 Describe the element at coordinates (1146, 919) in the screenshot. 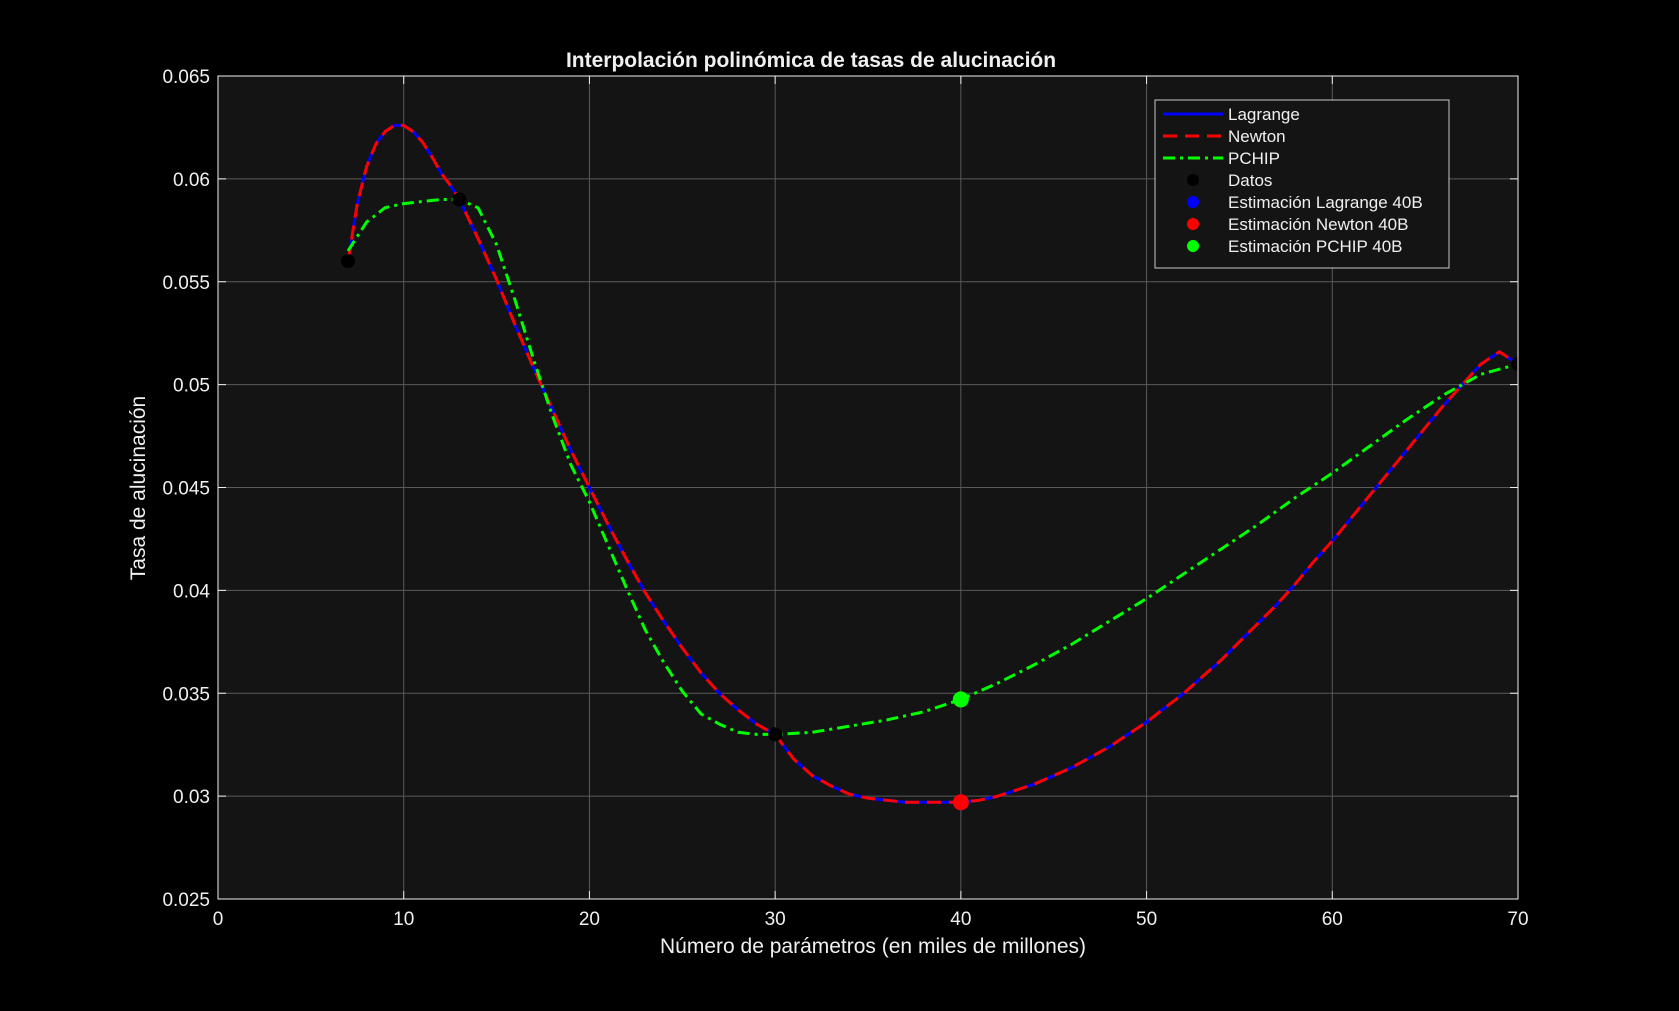

I see `x-tick-label: 50` at that location.